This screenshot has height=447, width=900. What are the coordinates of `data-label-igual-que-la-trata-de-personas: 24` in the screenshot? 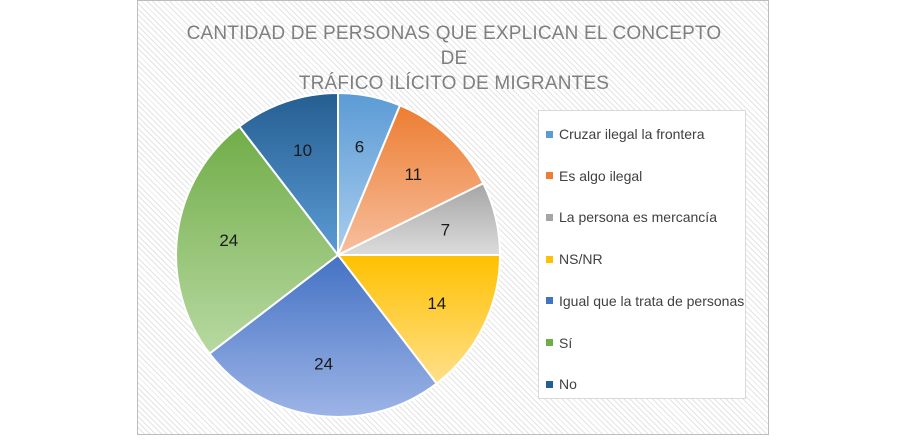 It's located at (323, 364).